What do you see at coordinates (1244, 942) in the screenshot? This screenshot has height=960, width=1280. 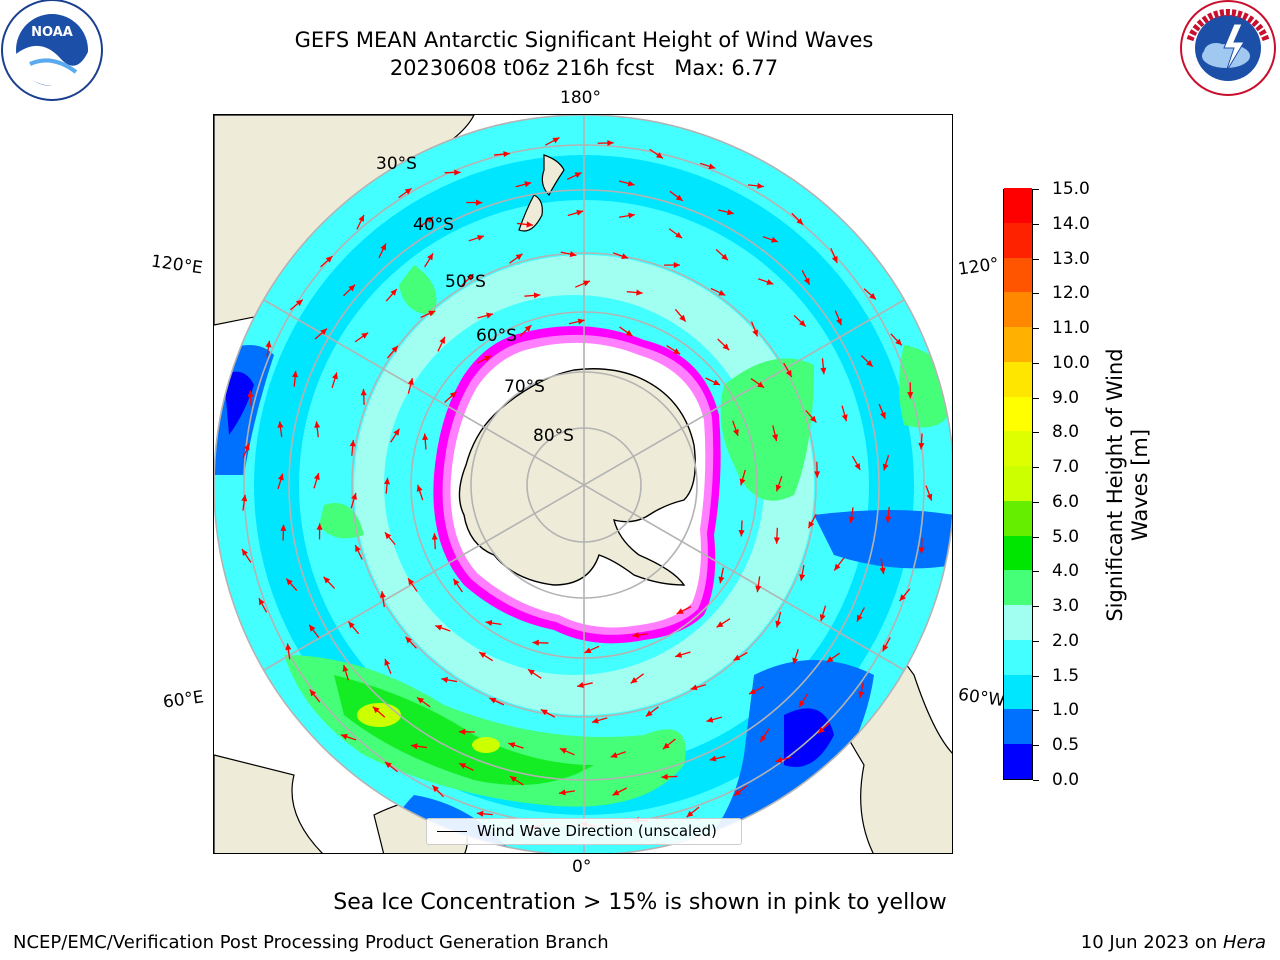 I see `footer-machine: Hera` at bounding box center [1244, 942].